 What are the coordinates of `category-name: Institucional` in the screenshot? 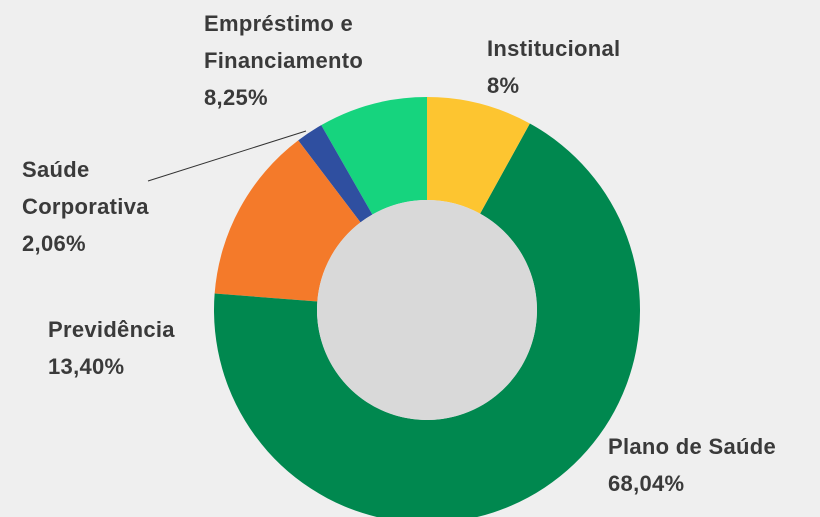 It's located at (554, 48).